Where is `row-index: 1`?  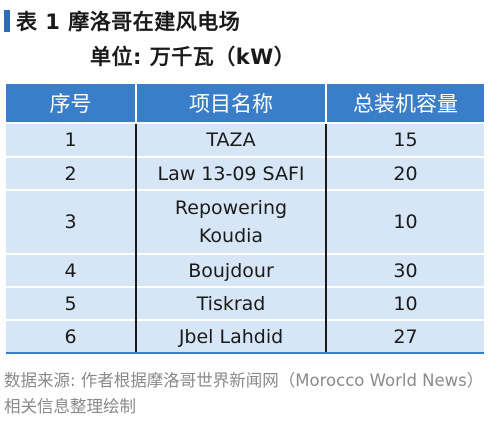 row-index: 1 is located at coordinates (71, 139).